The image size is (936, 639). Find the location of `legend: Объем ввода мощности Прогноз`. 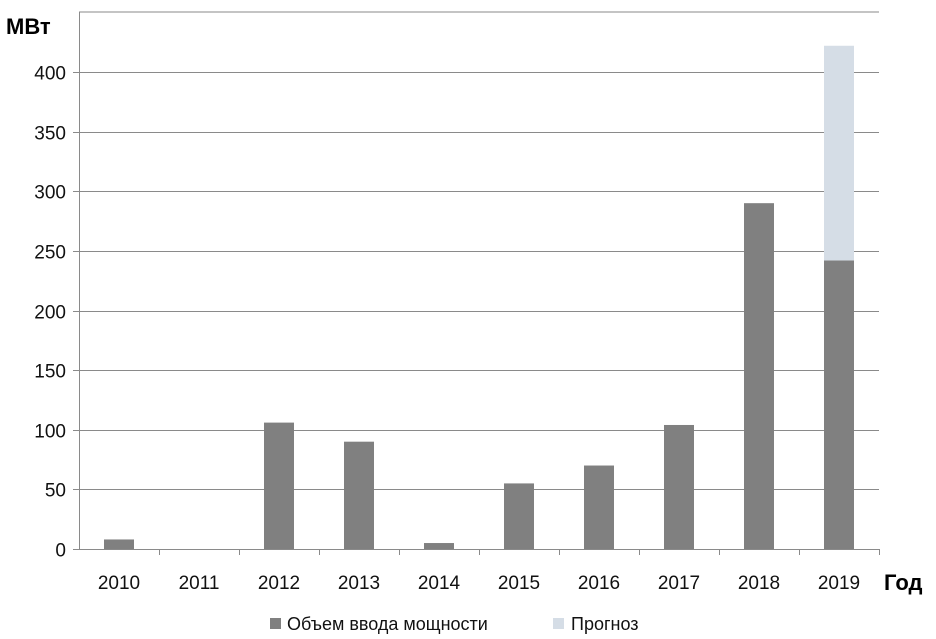

legend: Объем ввода мощности Прогноз is located at coordinates (454, 624).